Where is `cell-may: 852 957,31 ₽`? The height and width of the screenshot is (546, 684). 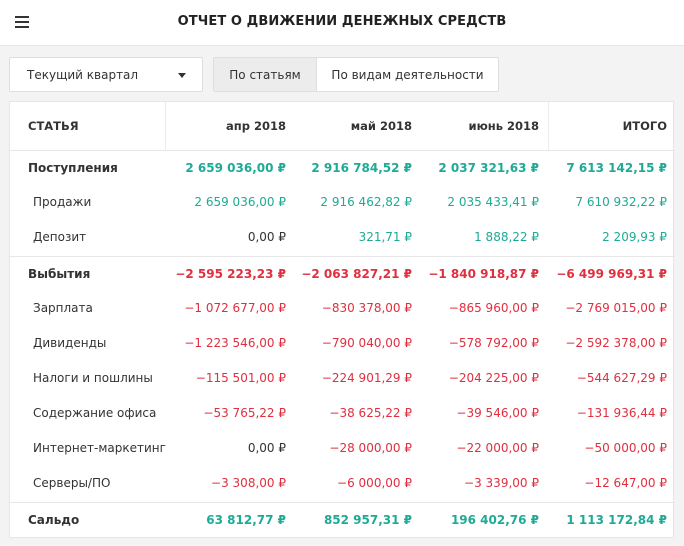
cell-may: 852 957,31 ₽ is located at coordinates (367, 520).